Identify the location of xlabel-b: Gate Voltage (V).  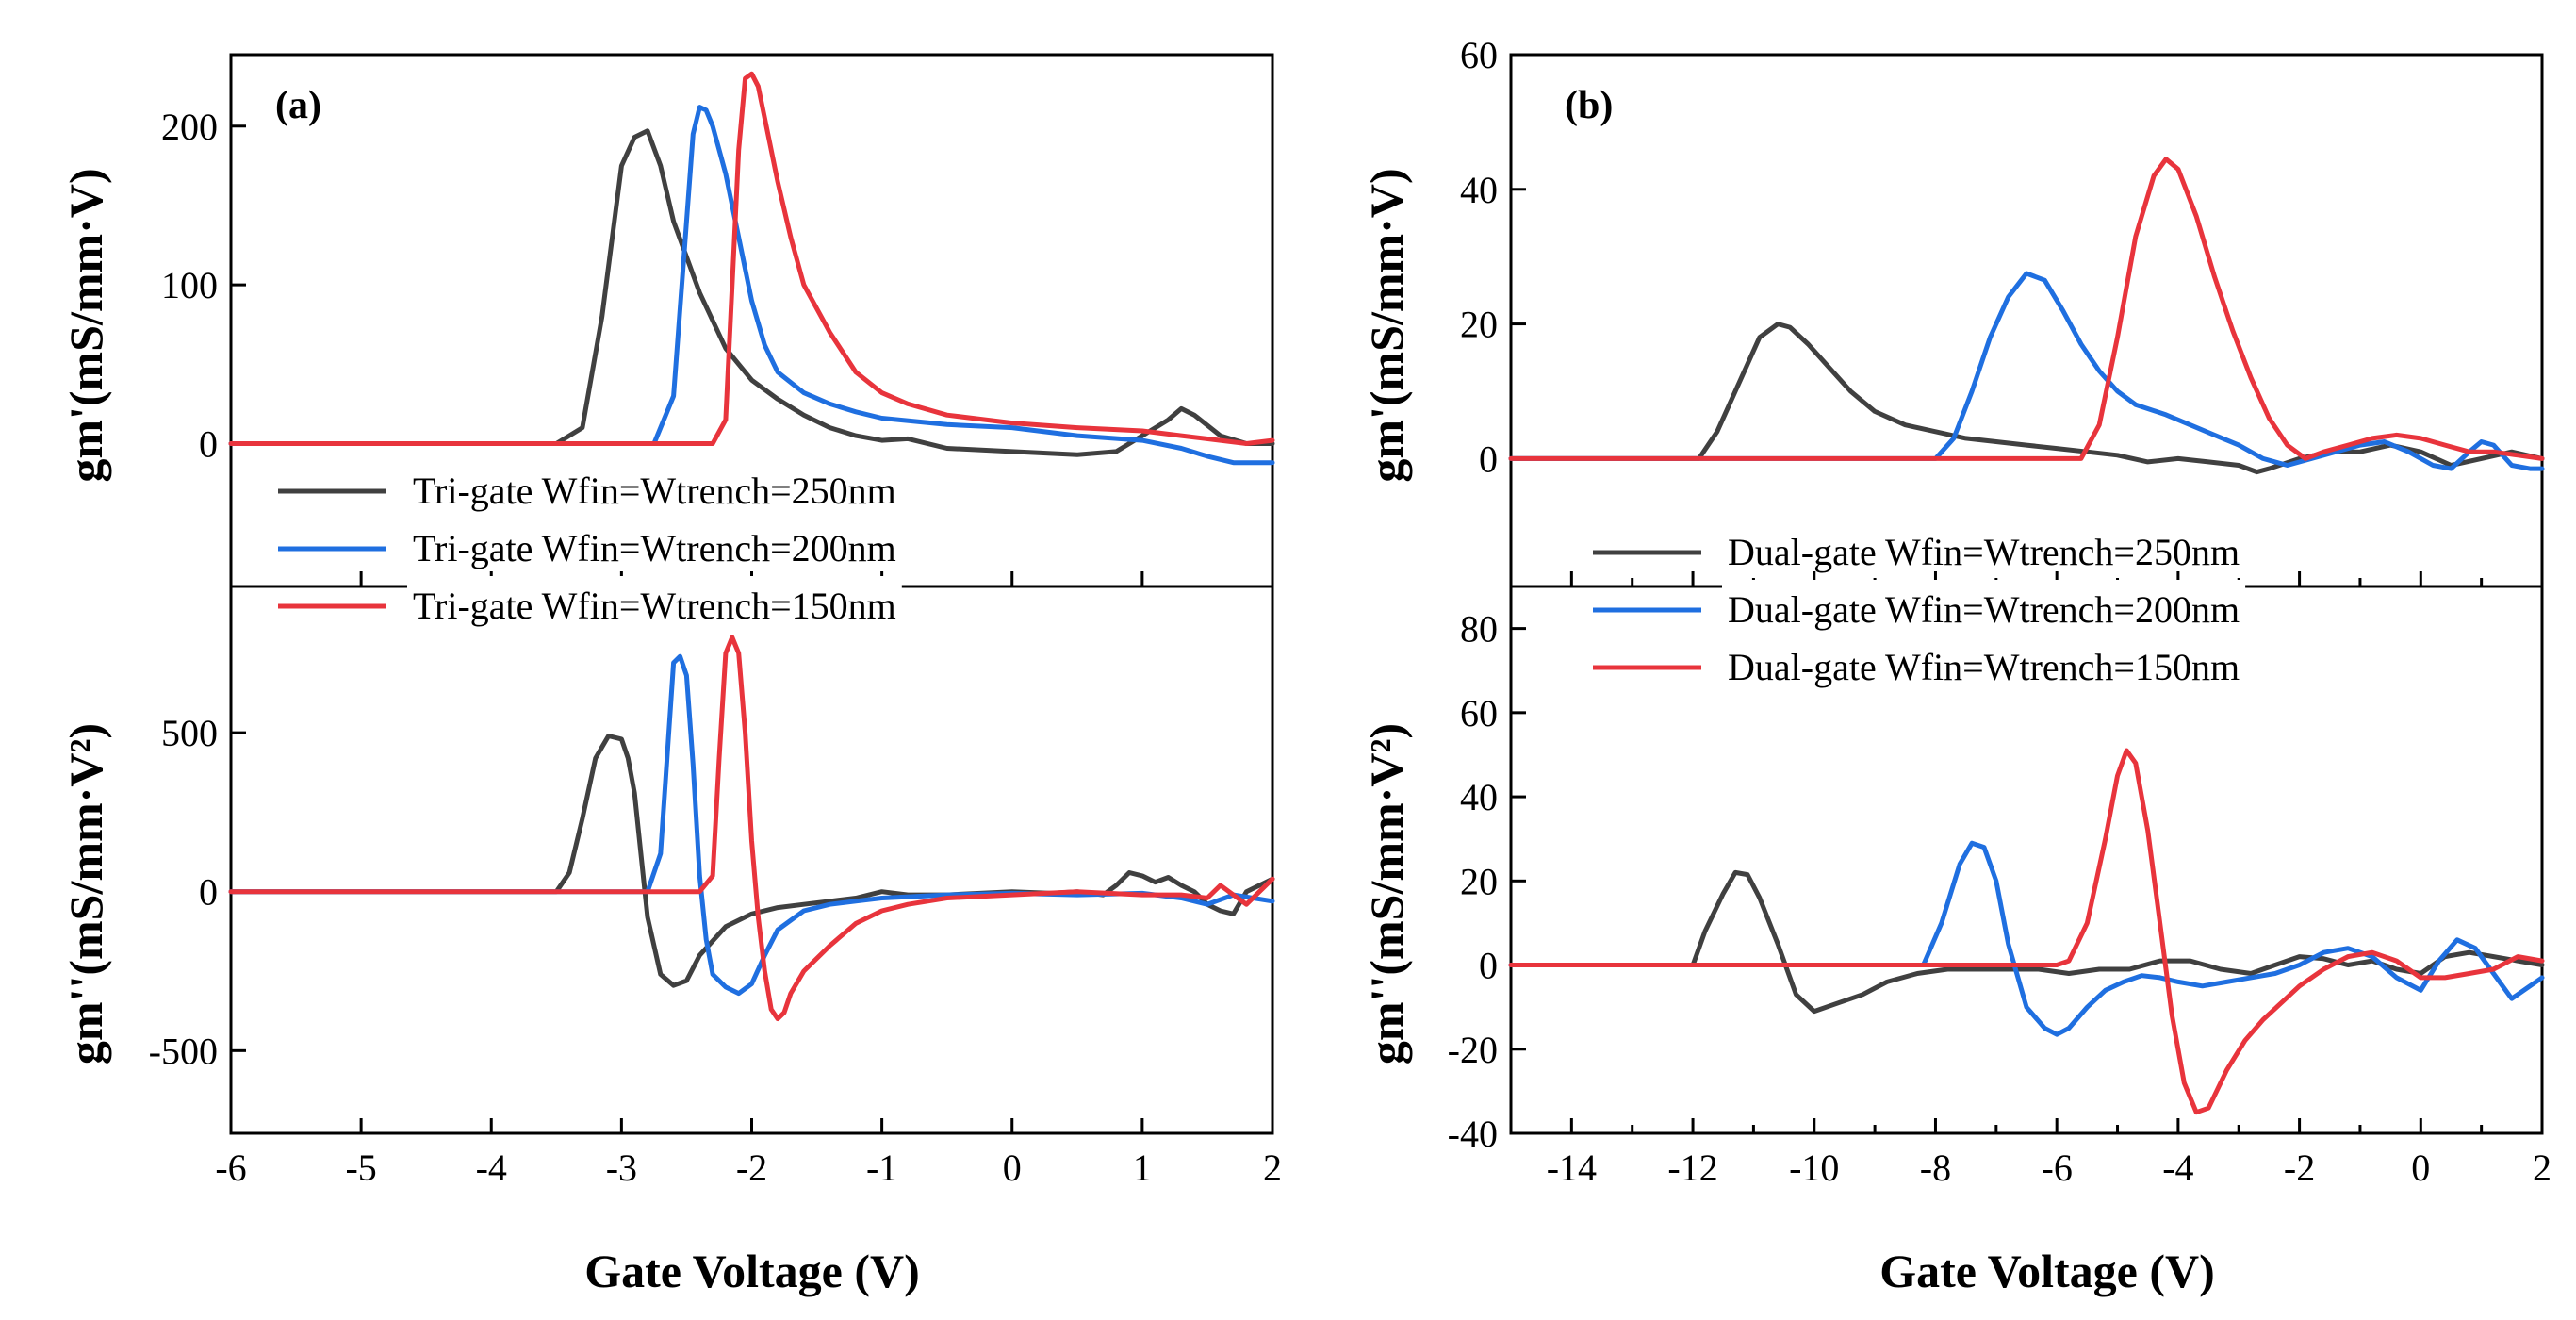
(2047, 1271).